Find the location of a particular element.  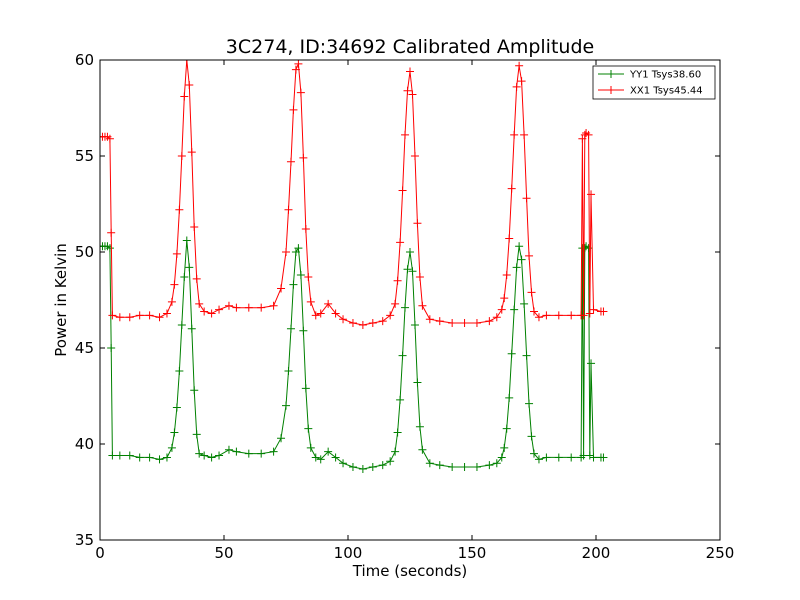

y-tick-label: 55 is located at coordinates (84, 156).